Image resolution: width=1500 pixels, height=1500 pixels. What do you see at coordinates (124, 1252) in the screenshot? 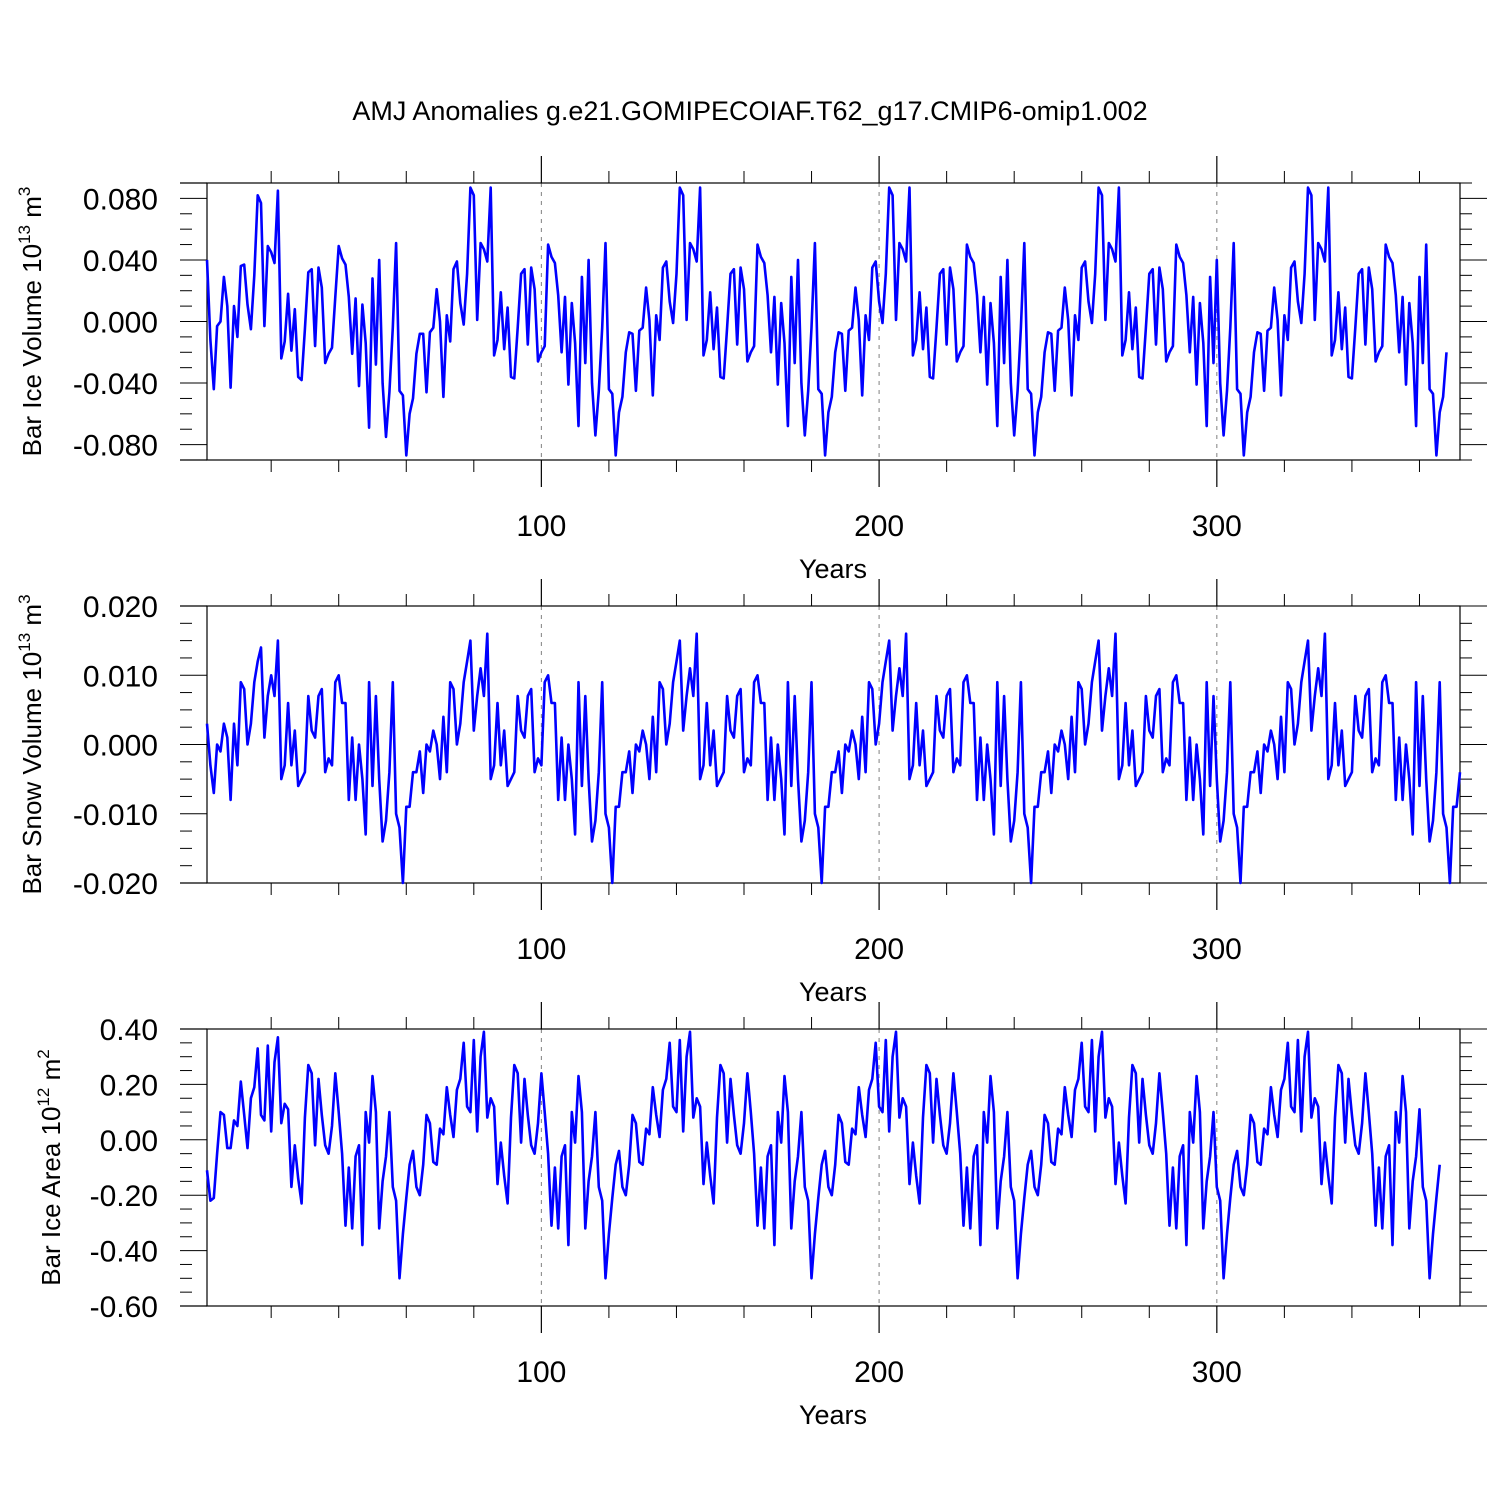
I see `y-tick-label: -0.40` at bounding box center [124, 1252].